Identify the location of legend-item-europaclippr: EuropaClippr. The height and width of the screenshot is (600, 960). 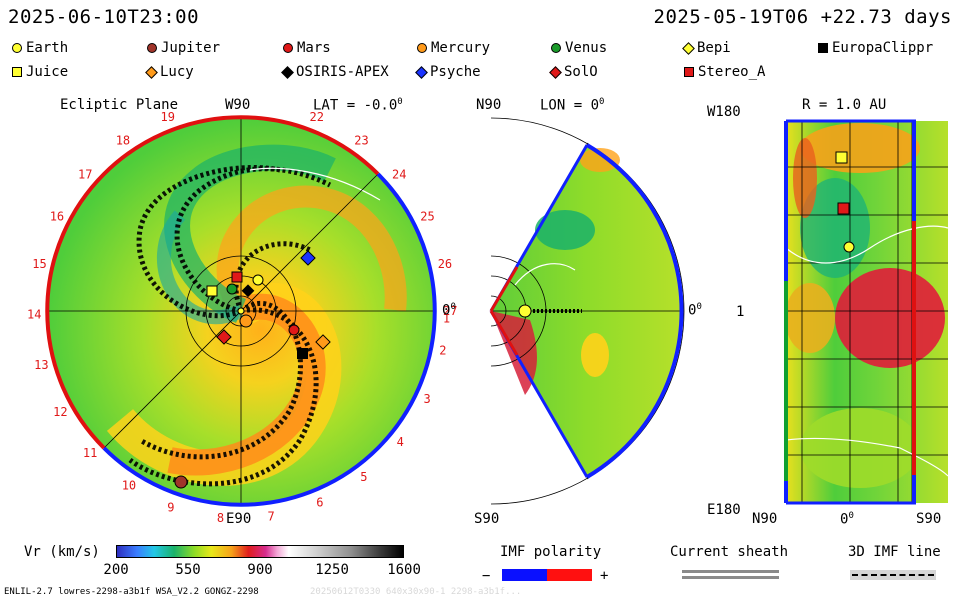
(875, 48).